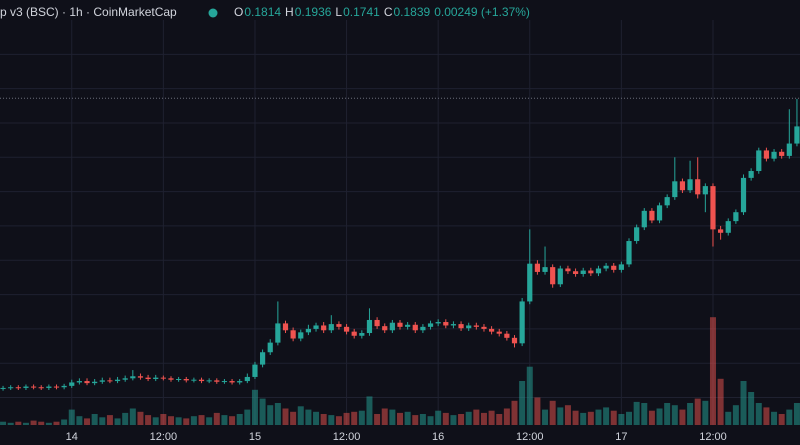  Describe the element at coordinates (72, 437) in the screenshot. I see `x-tick-label: 14` at that location.